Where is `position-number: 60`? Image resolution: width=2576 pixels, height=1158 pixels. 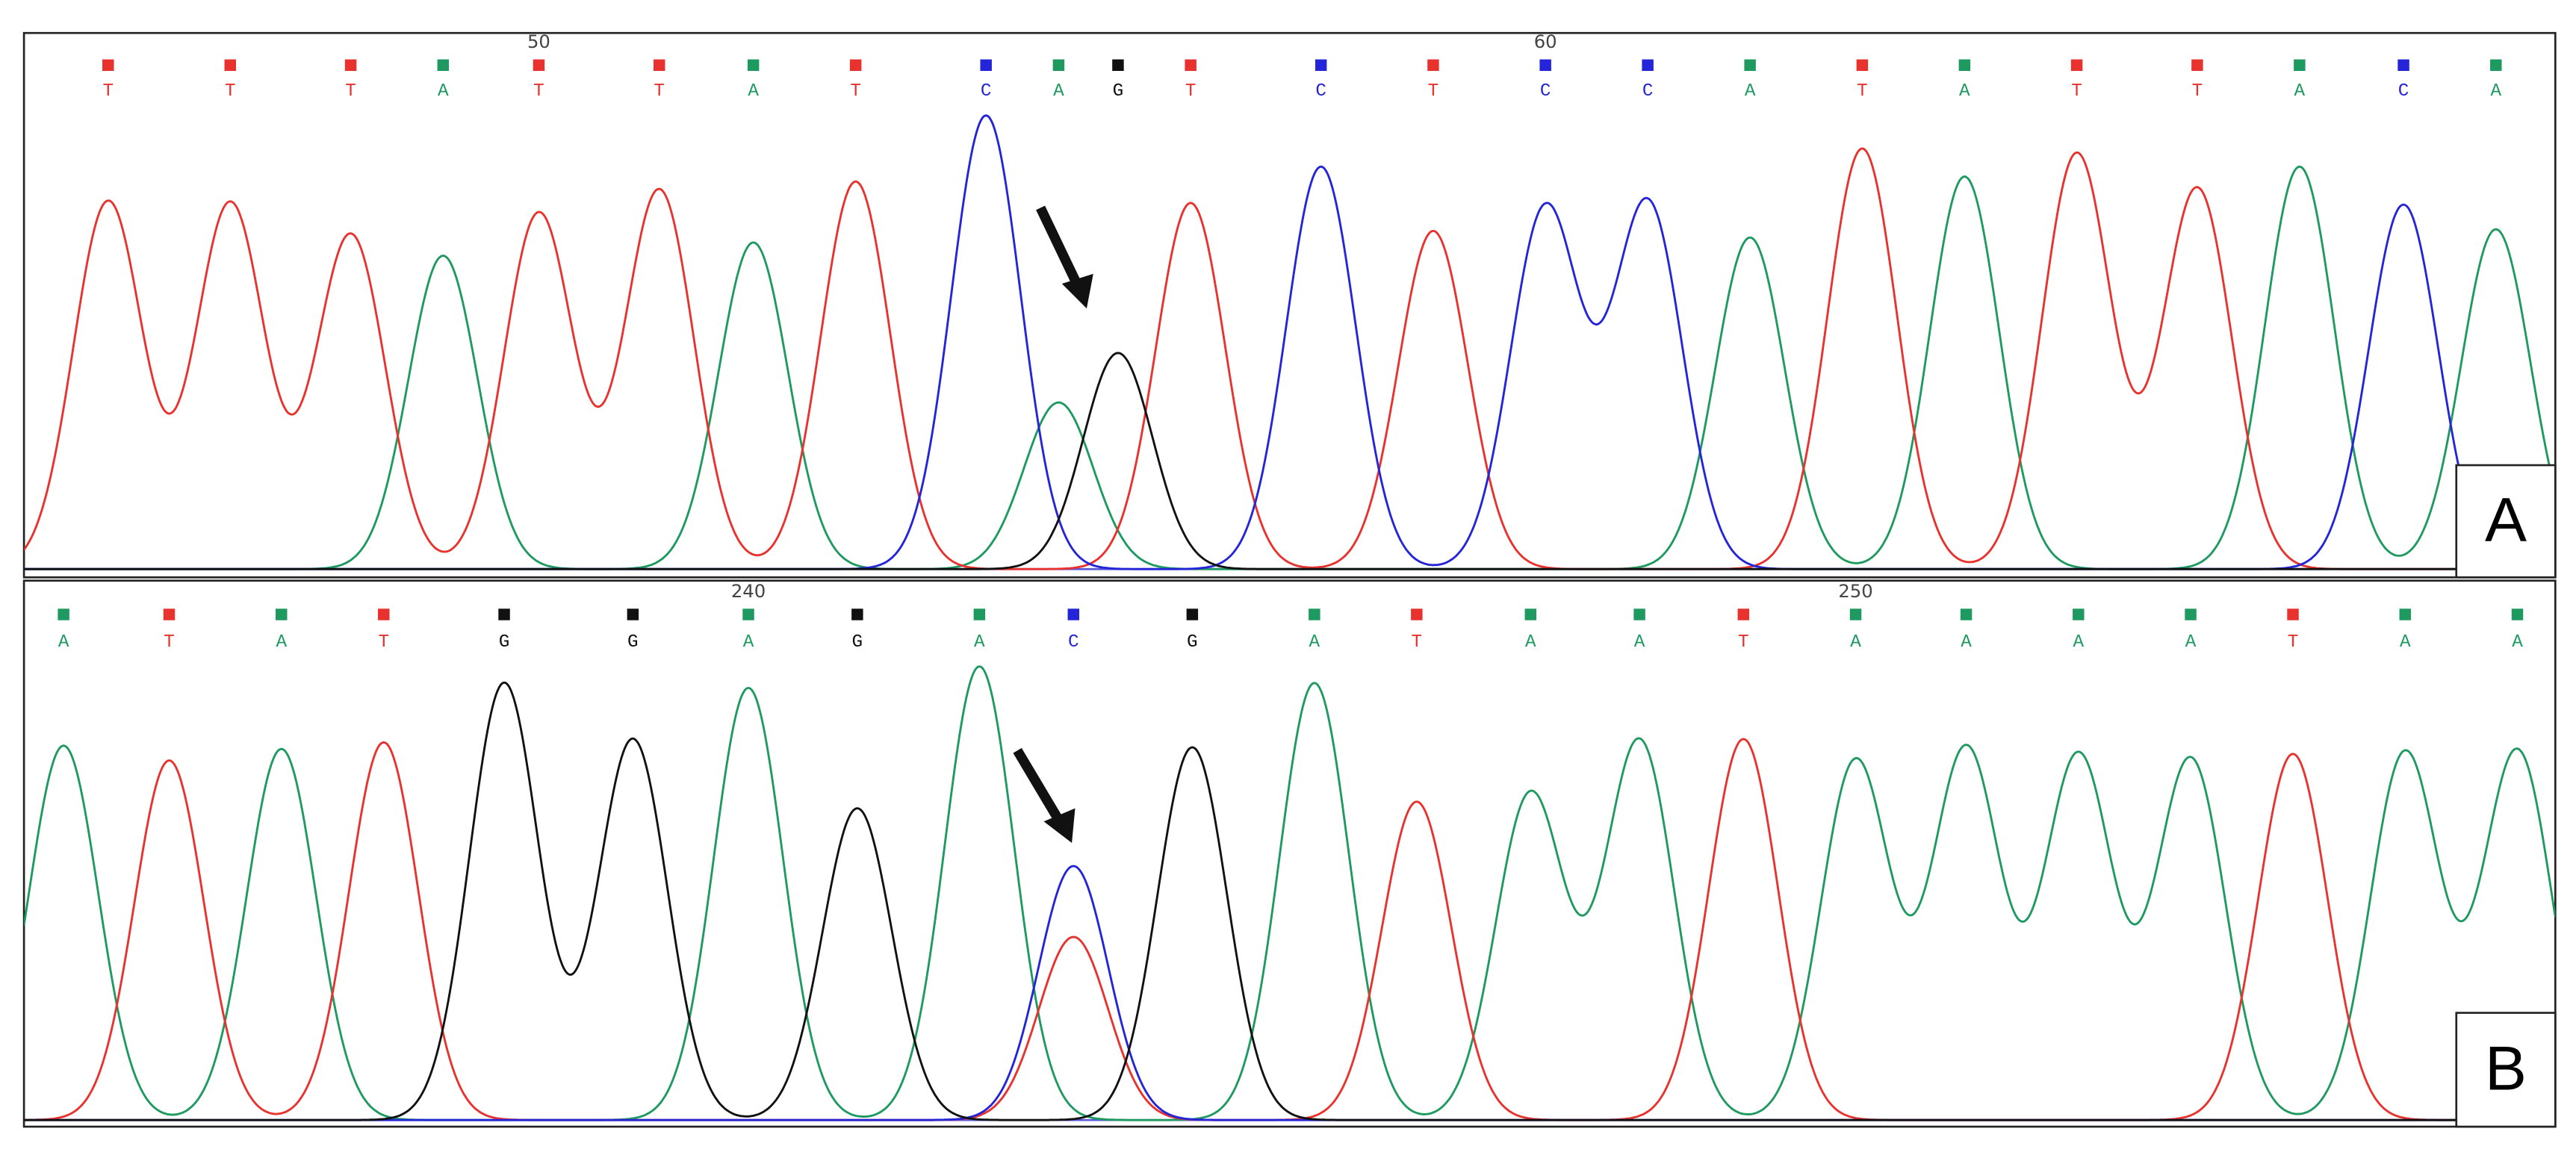
position-number: 60 is located at coordinates (1545, 42).